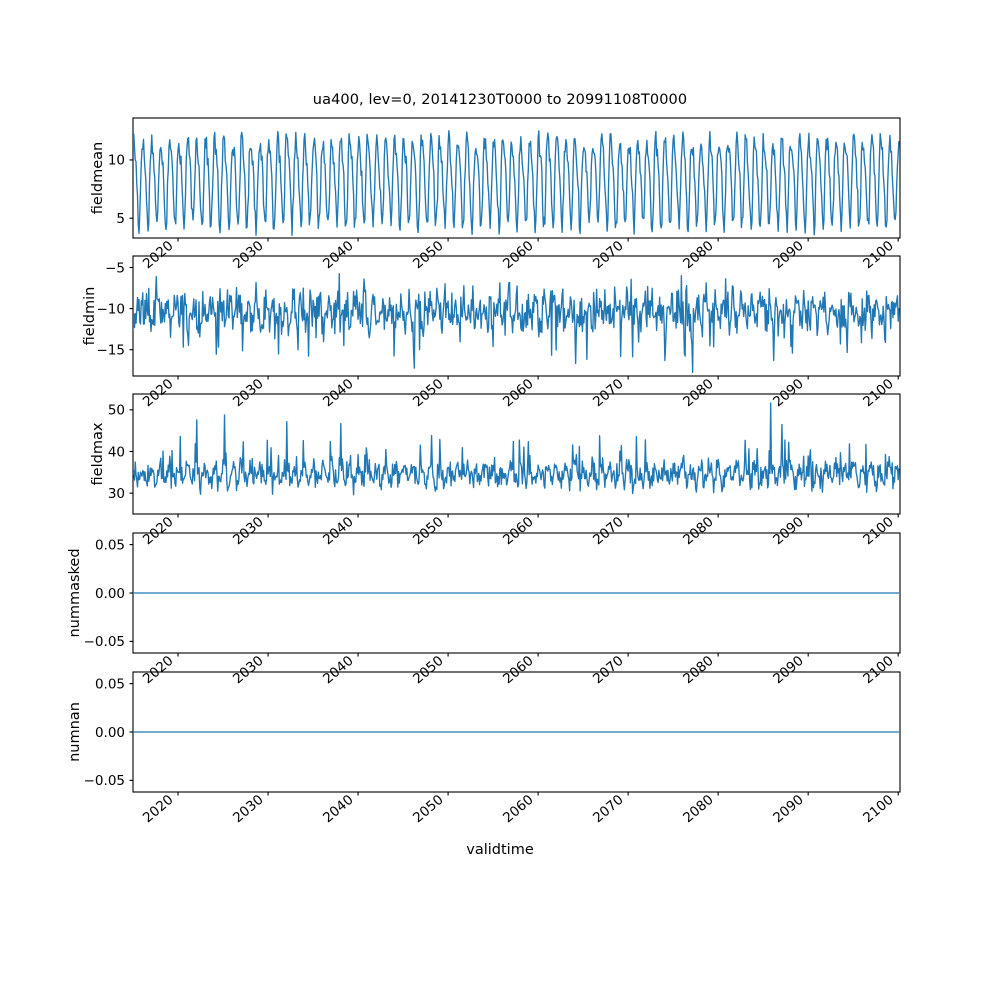 Image resolution: width=1000 pixels, height=1000 pixels. I want to click on y-ticklabel: −15, so click(111, 350).